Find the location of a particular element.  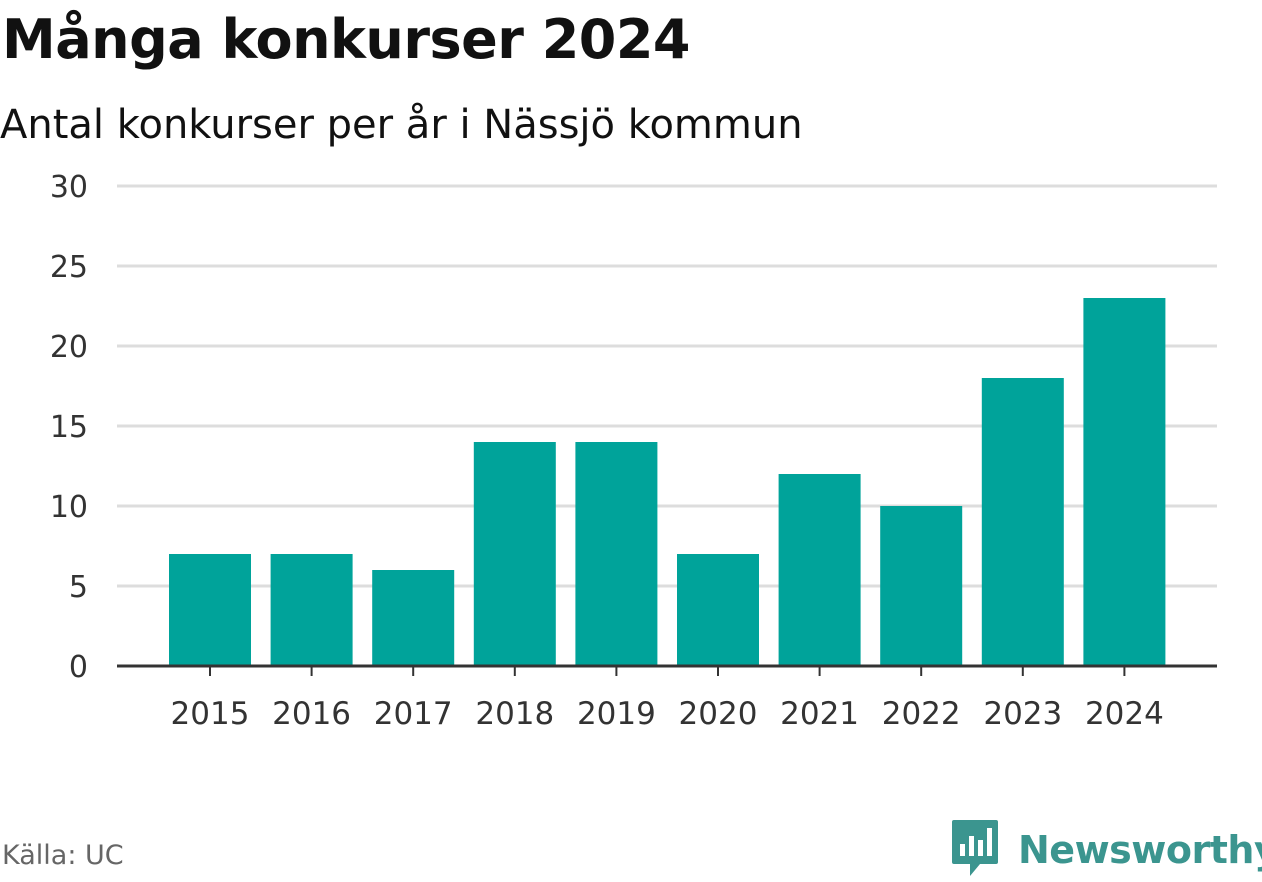

y-axis-ticks: 0 5 10 15 20 25 30 is located at coordinates (69, 427).